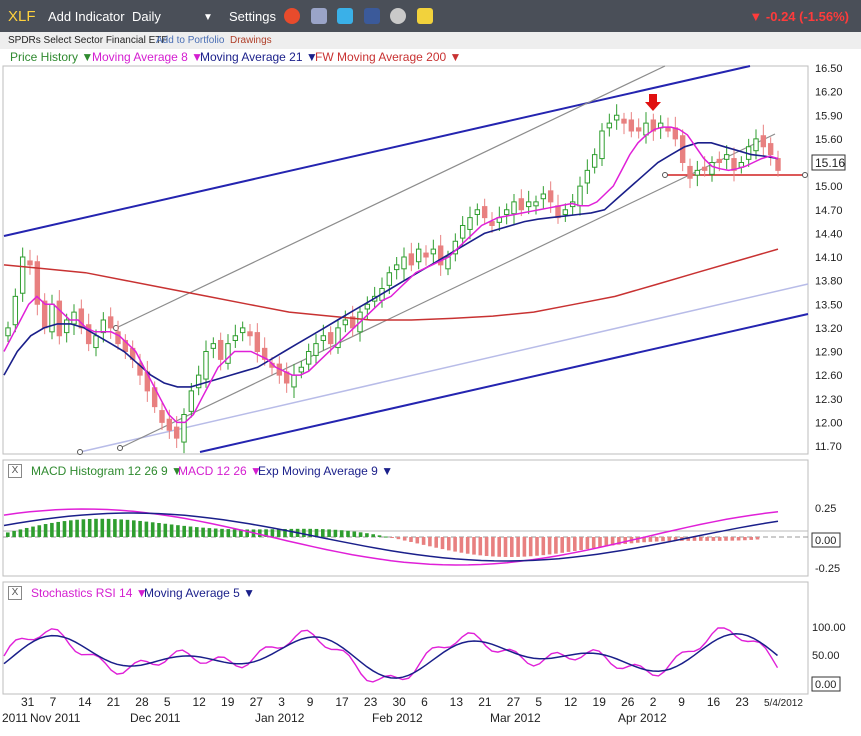 The width and height of the screenshot is (861, 736). What do you see at coordinates (829, 93) in the screenshot?
I see `y-tick-label: 16.20` at bounding box center [829, 93].